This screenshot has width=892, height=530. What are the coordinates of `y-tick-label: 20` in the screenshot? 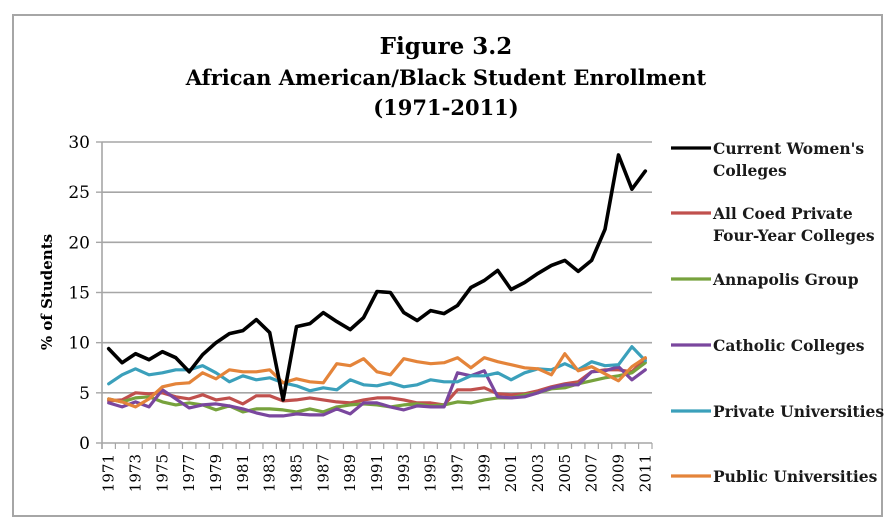 It's located at (79, 243).